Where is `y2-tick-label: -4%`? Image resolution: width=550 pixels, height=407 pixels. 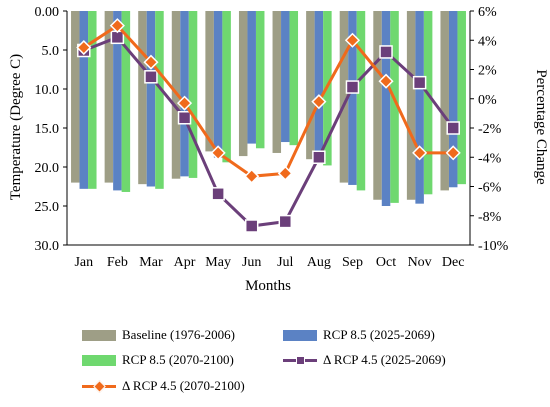
y2-tick-label: -4% is located at coordinates (490, 158).